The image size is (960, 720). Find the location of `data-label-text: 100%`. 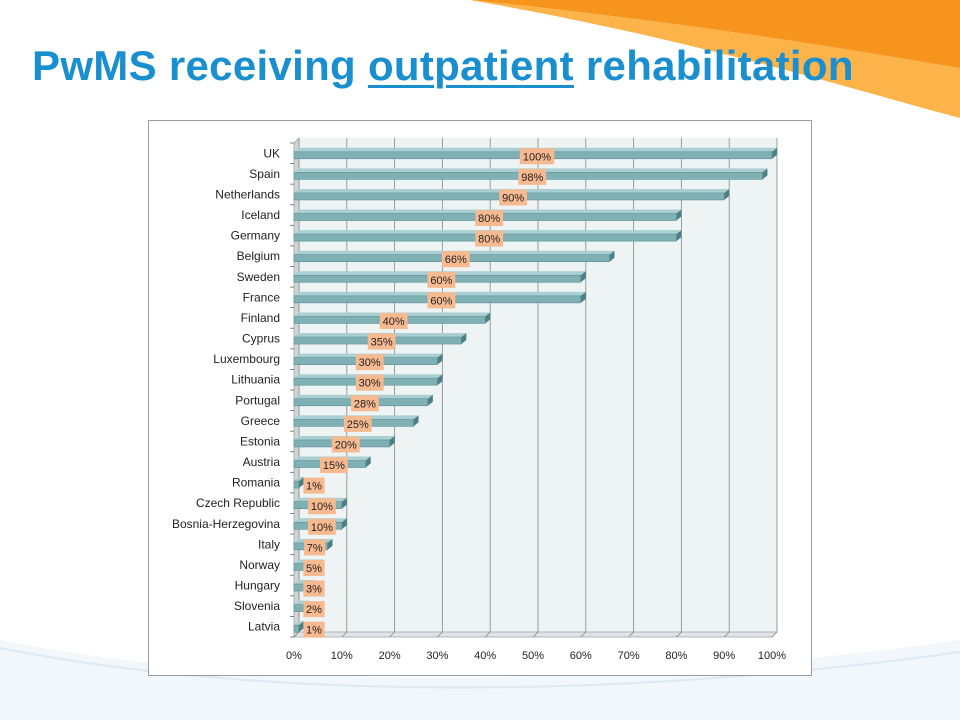

data-label-text: 100% is located at coordinates (537, 157).